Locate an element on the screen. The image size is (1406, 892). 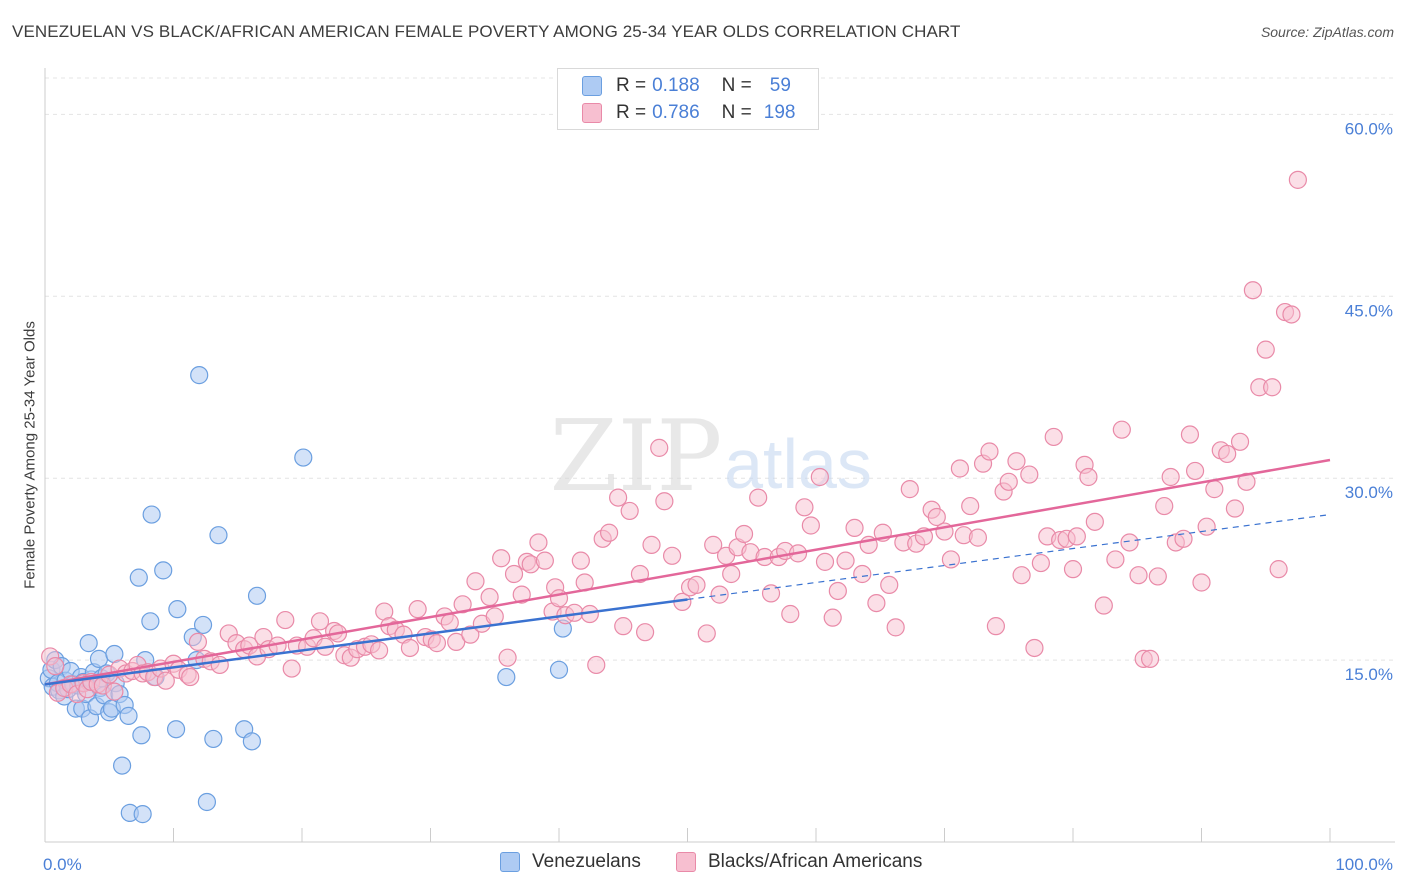
series-swatch-venezuelans is located at coordinates (510, 862).